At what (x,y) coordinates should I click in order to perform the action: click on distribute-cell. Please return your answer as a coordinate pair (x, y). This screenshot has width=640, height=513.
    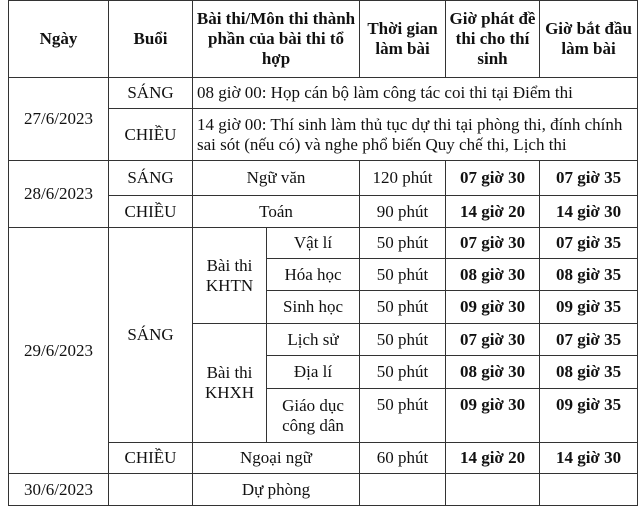
    Looking at the image, I should click on (493, 489).